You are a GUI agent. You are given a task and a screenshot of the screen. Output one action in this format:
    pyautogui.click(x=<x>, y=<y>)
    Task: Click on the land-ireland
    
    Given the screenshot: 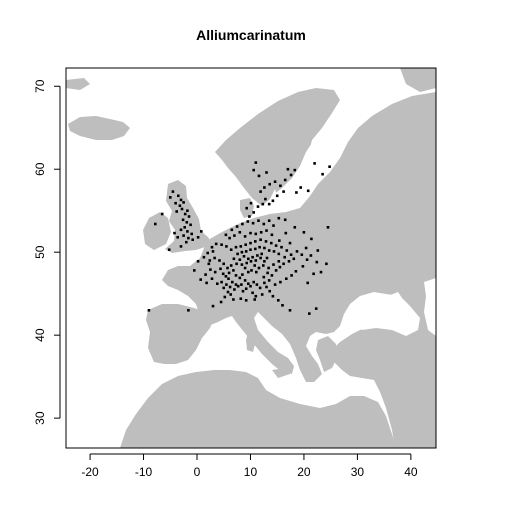 What is the action you would take?
    pyautogui.click(x=157, y=231)
    